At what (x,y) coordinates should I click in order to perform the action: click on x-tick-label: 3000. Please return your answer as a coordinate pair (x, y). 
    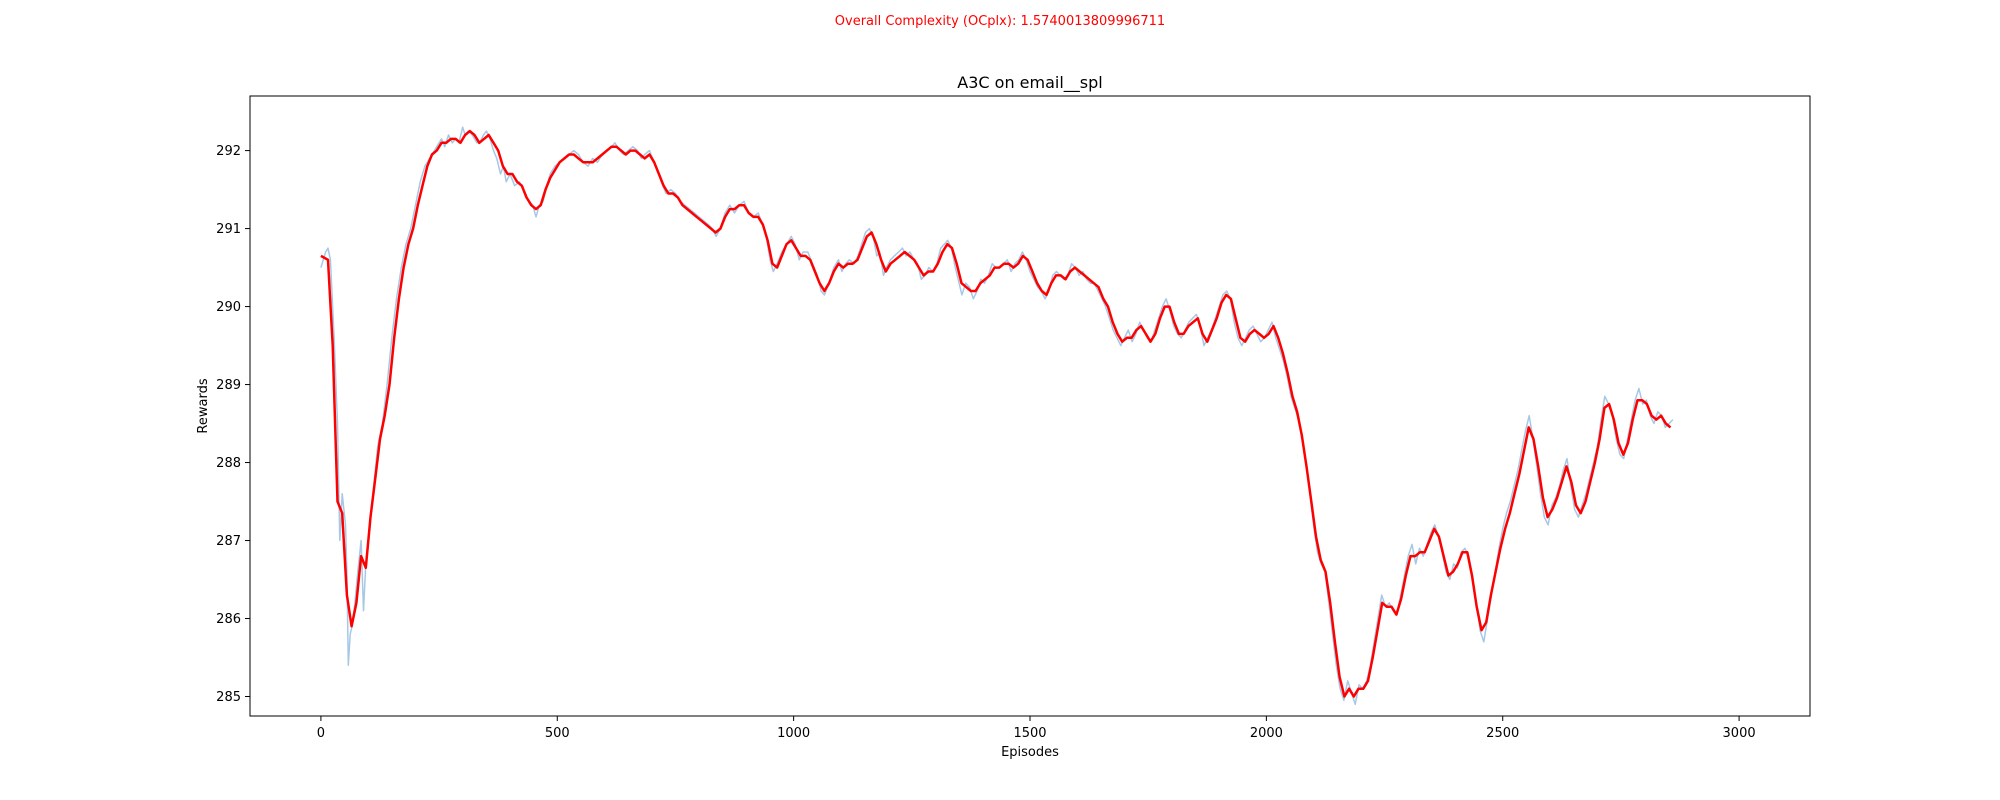
    Looking at the image, I should click on (1739, 733).